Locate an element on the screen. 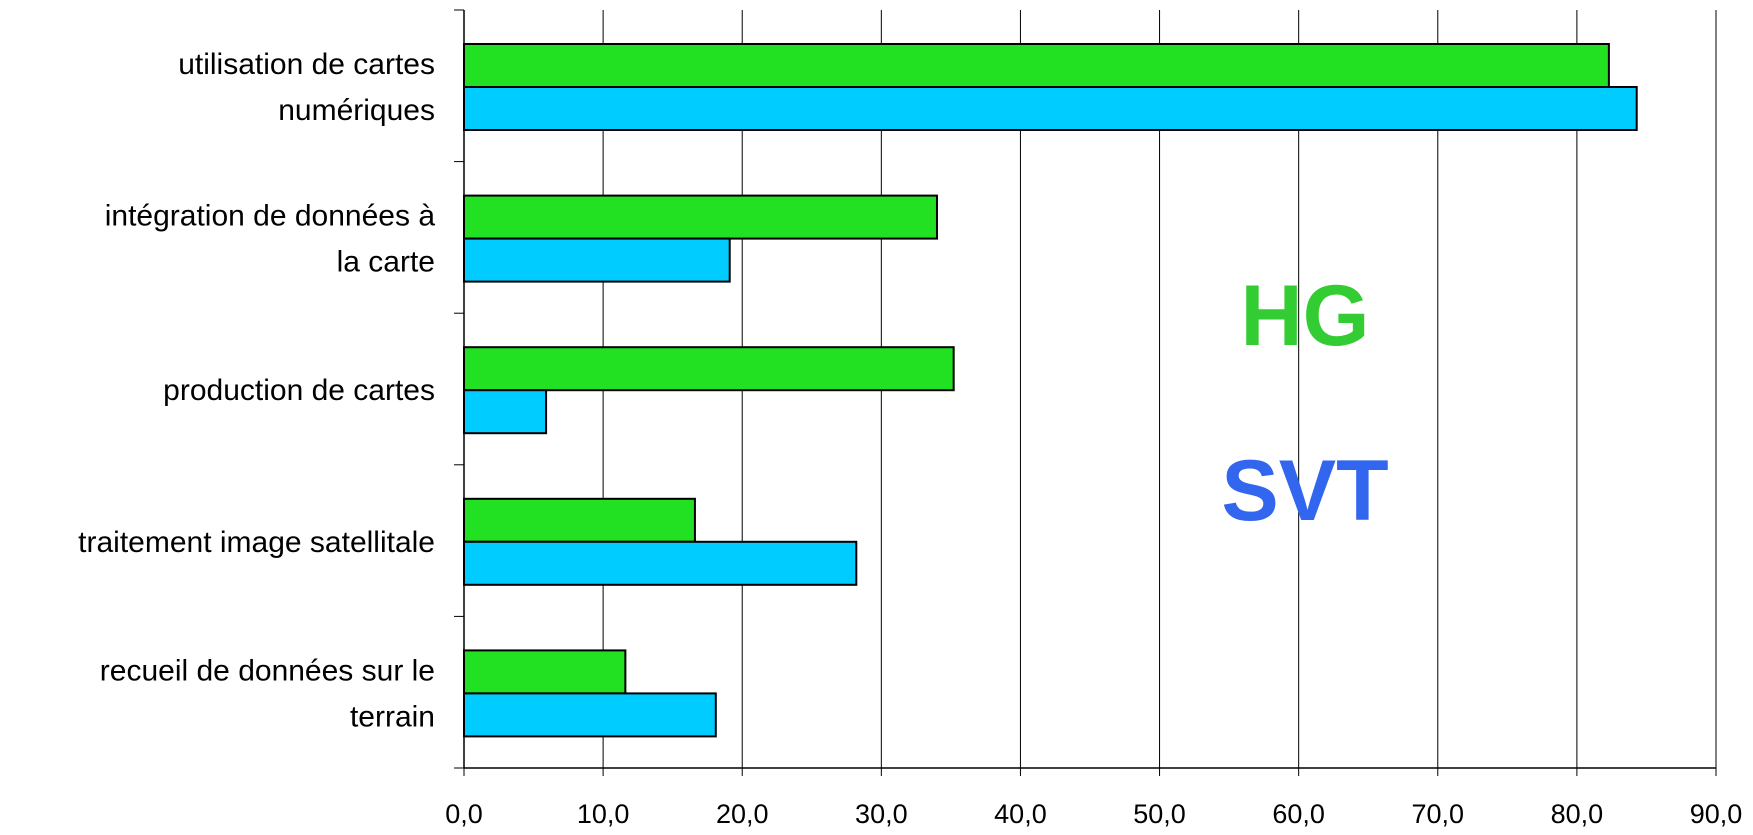 This screenshot has width=1753, height=835. category-label: numériques is located at coordinates (356, 110).